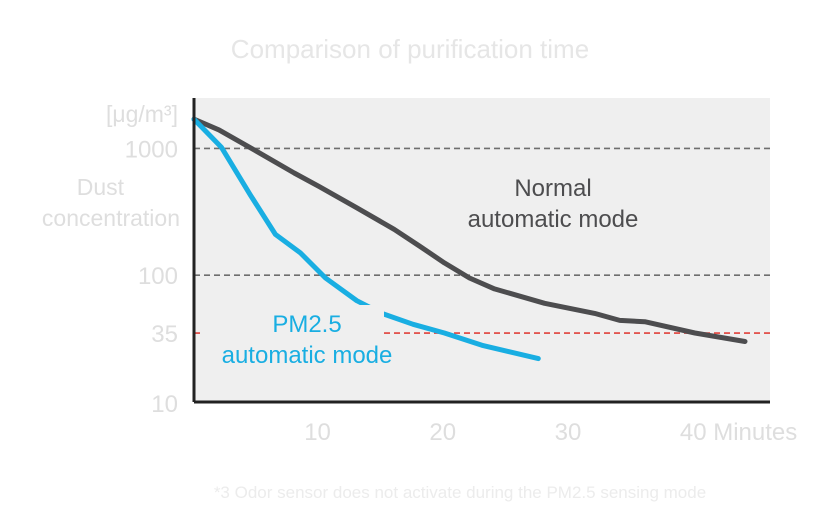  Describe the element at coordinates (101, 187) in the screenshot. I see `y-axis-label: Dust` at that location.